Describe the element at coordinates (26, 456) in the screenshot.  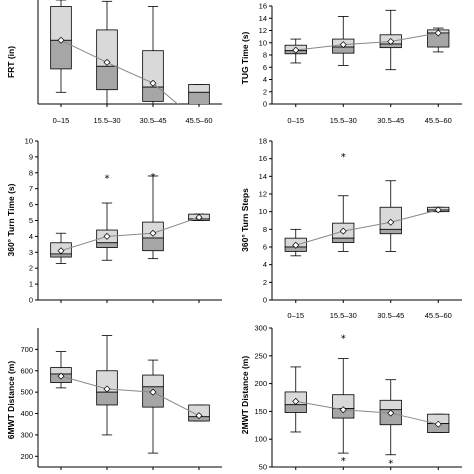
I see `y-tick-label: 200` at that location.